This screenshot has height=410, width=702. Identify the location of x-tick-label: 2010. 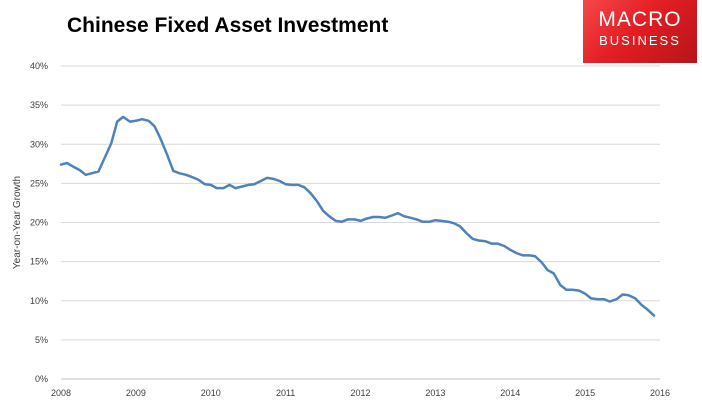
(211, 393).